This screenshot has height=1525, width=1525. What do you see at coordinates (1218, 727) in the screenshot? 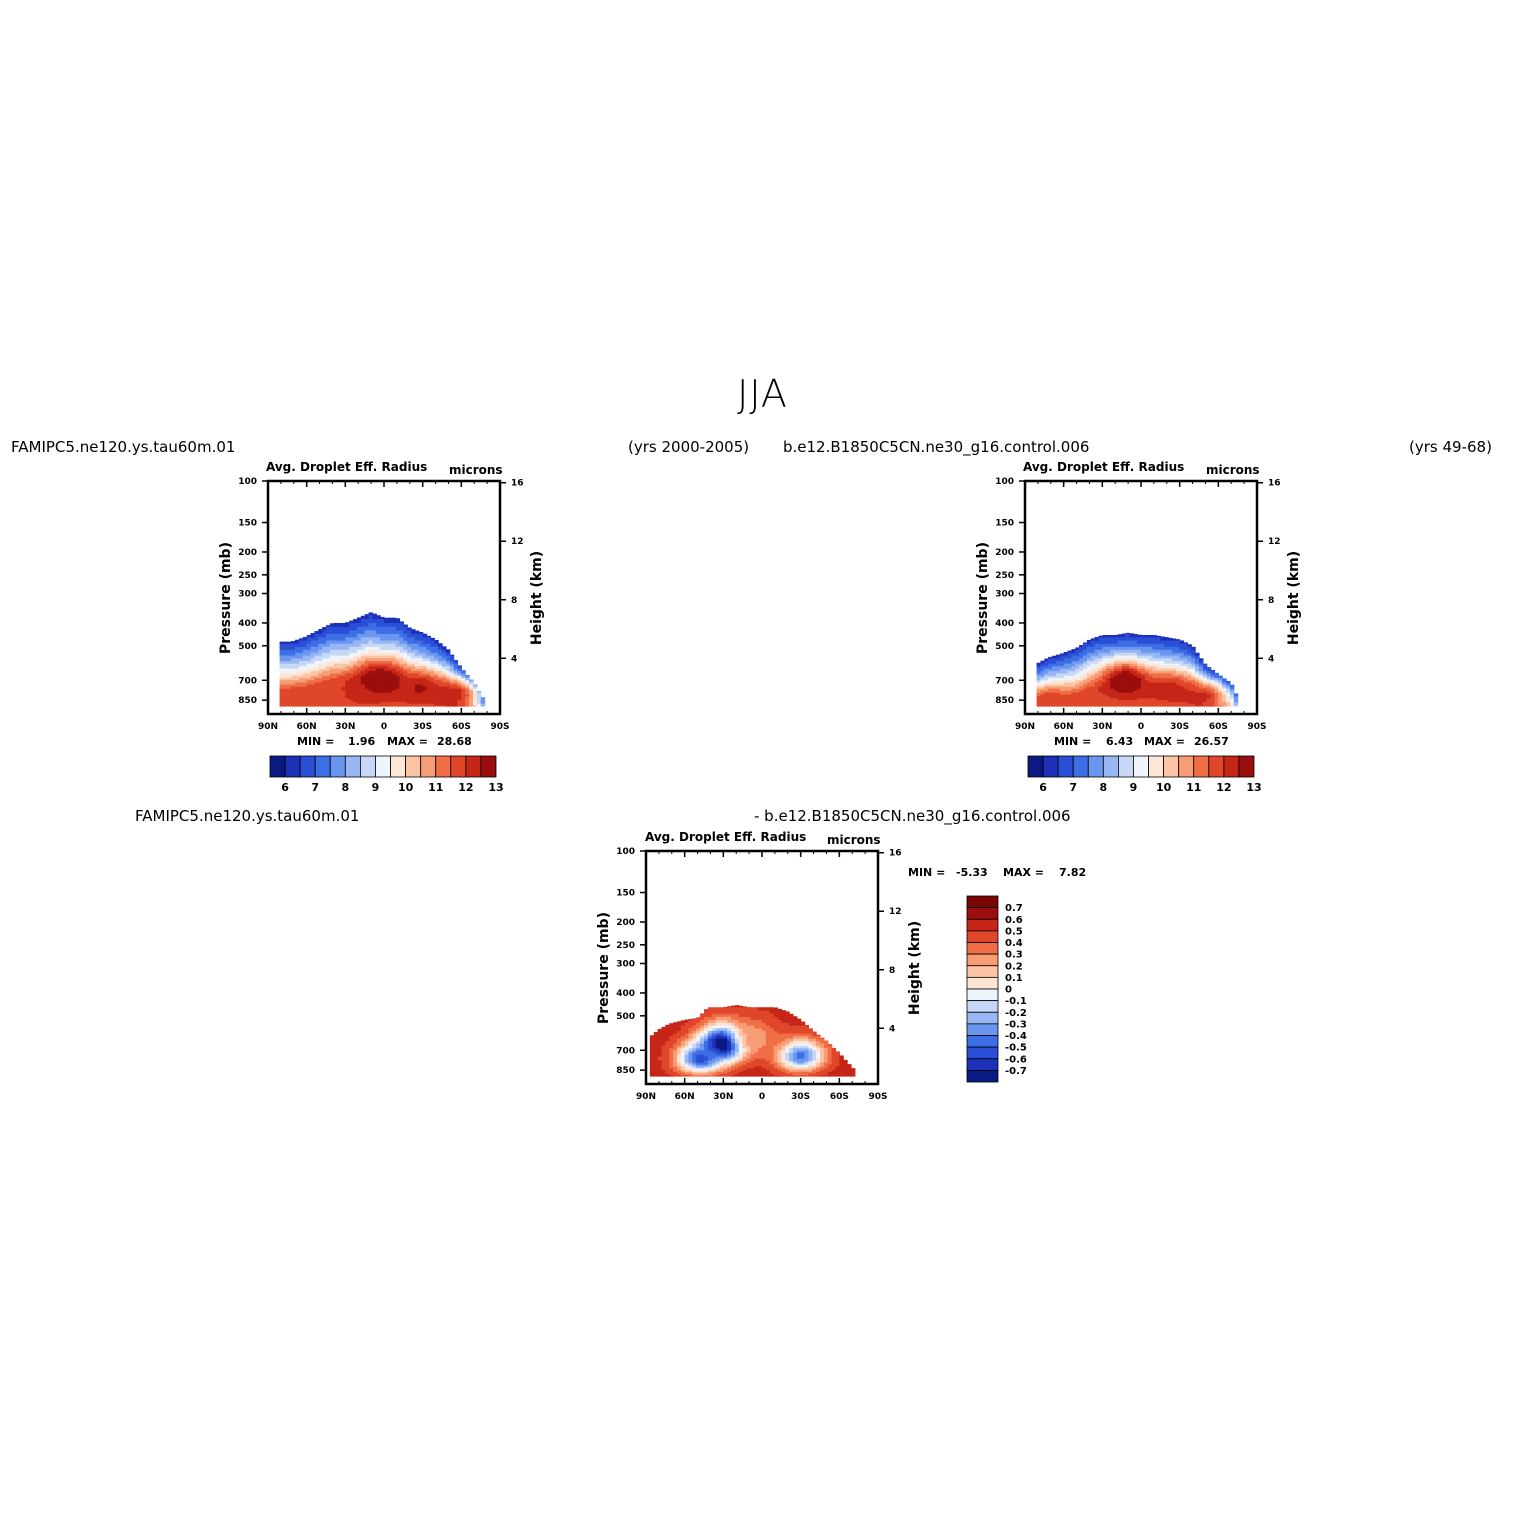
I see `right-xtick-label: 60S` at bounding box center [1218, 727].